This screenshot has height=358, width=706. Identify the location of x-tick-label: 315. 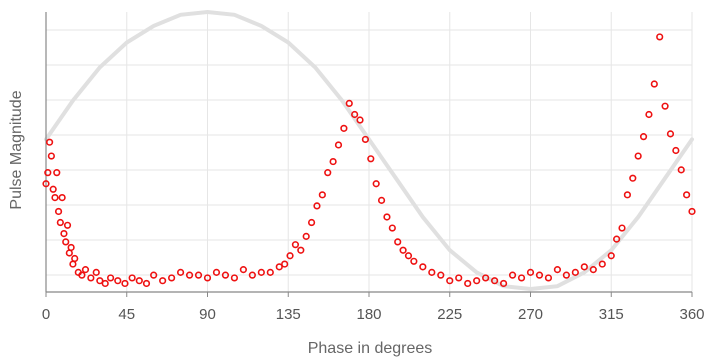
(611, 314).